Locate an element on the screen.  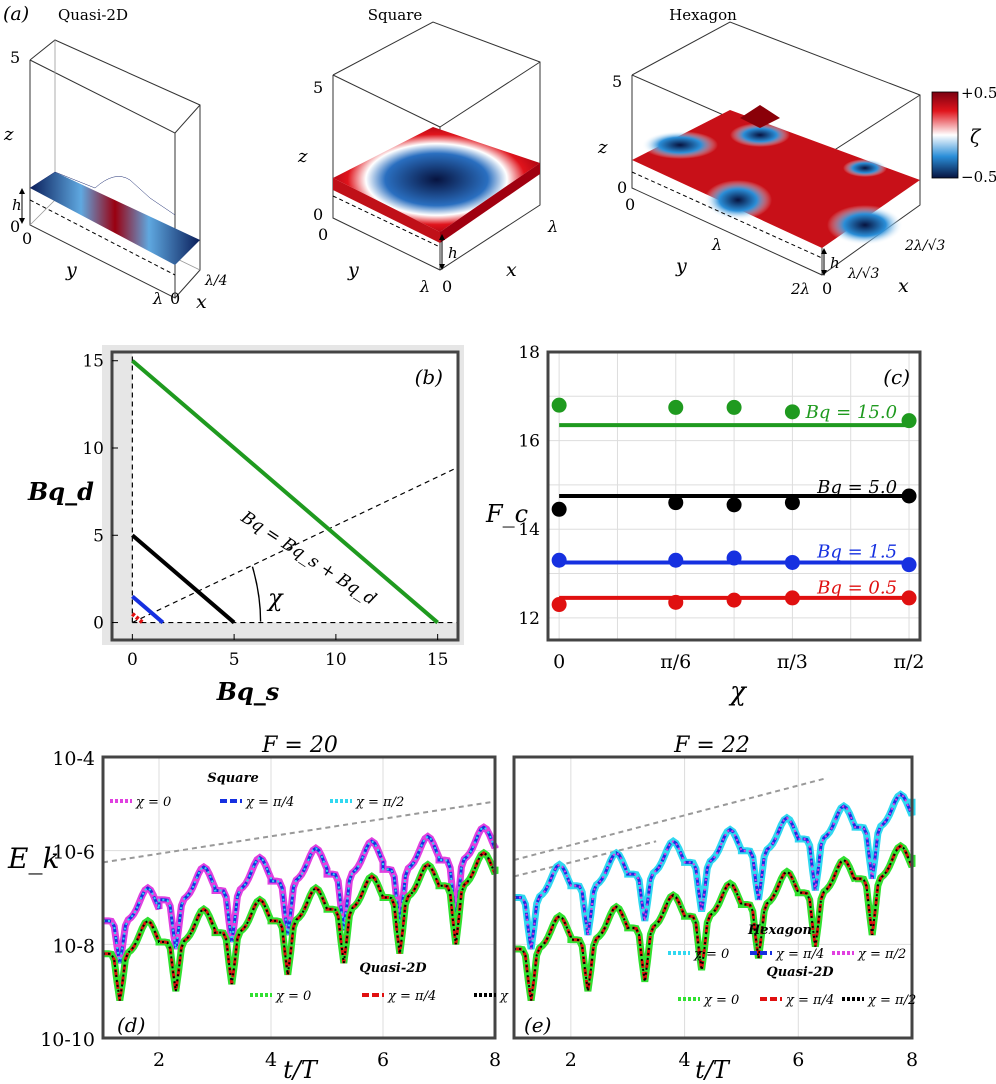
panel-e-frame is located at coordinates (713, 897).